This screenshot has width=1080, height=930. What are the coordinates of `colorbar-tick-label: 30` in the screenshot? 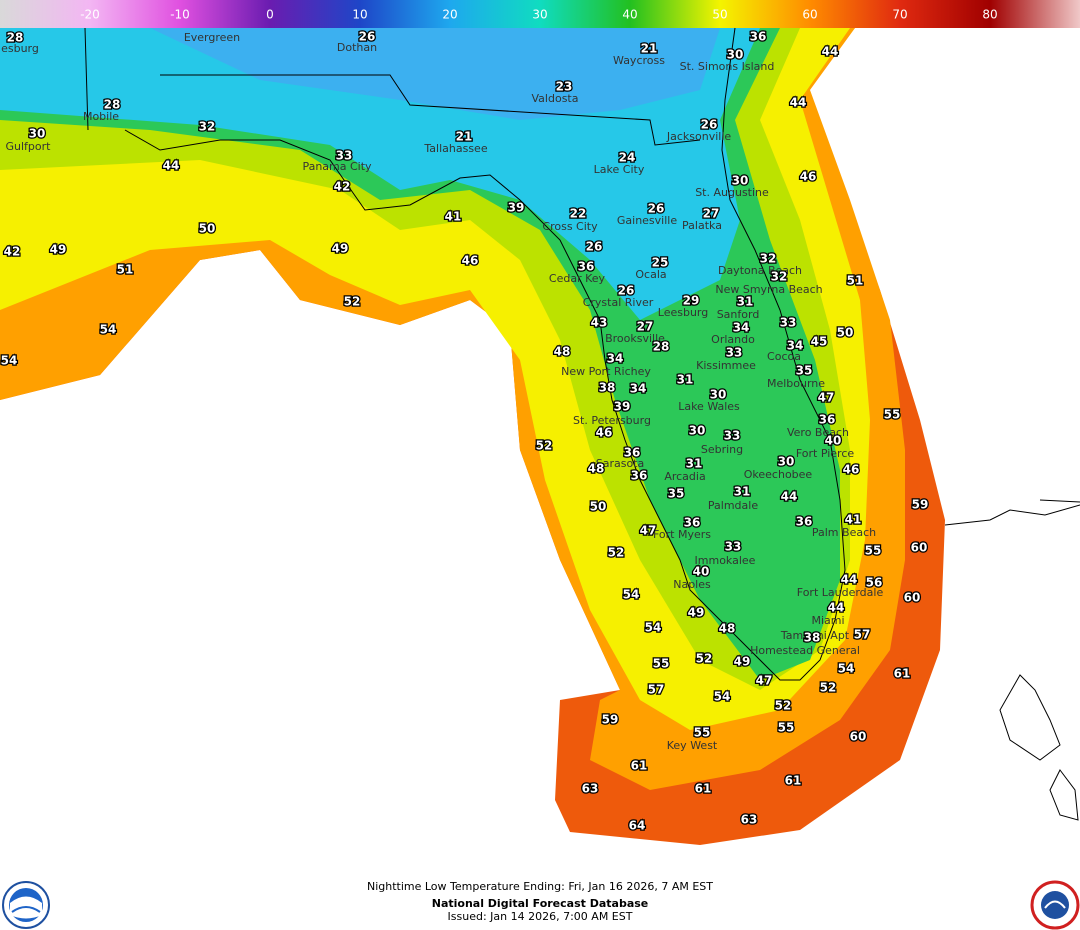 It's located at (539, 15).